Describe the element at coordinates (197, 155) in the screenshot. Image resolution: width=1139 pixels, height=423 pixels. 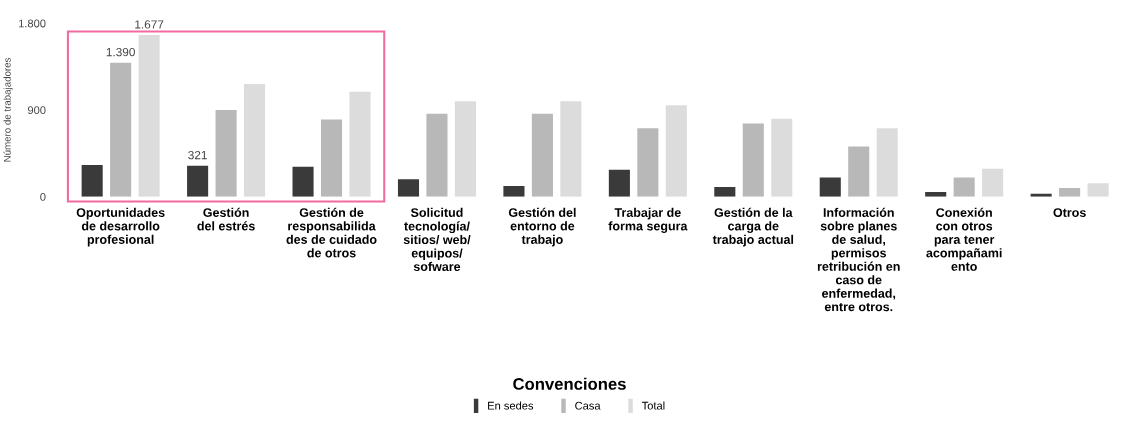
I see `data-label: 321` at that location.